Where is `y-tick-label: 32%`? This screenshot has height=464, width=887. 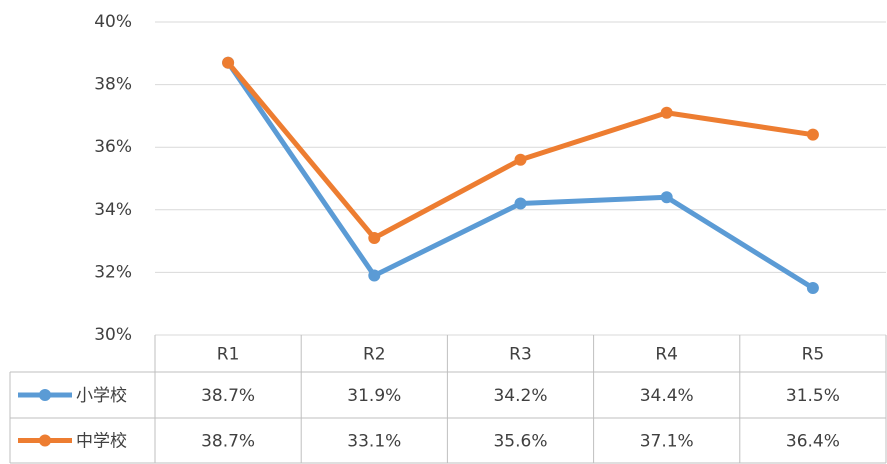
y-tick-label: 32% is located at coordinates (113, 272).